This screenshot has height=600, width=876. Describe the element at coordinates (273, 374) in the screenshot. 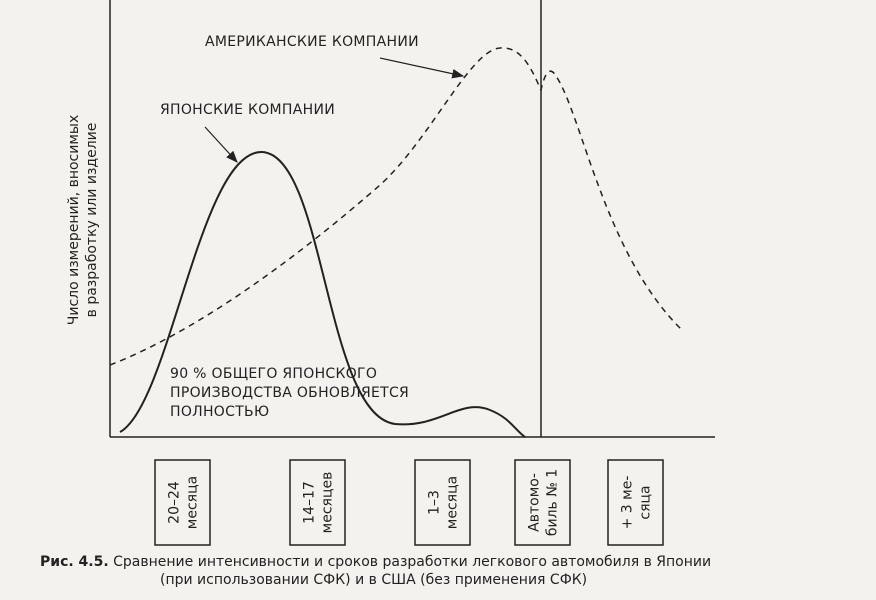

I see `note-line: 90 % ОБЩЕГО ЯПОНСКОГО` at that location.